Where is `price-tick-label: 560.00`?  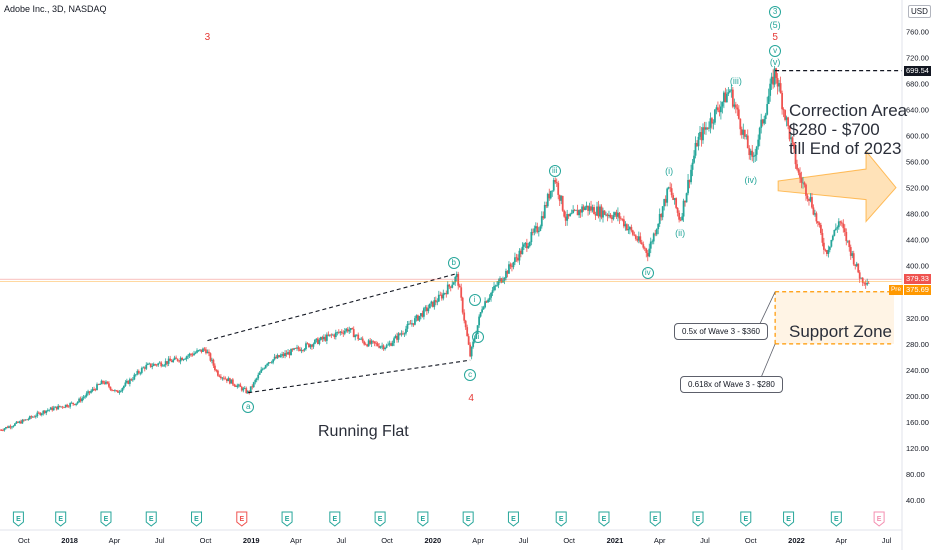
price-tick-label: 560.00 is located at coordinates (917, 162).